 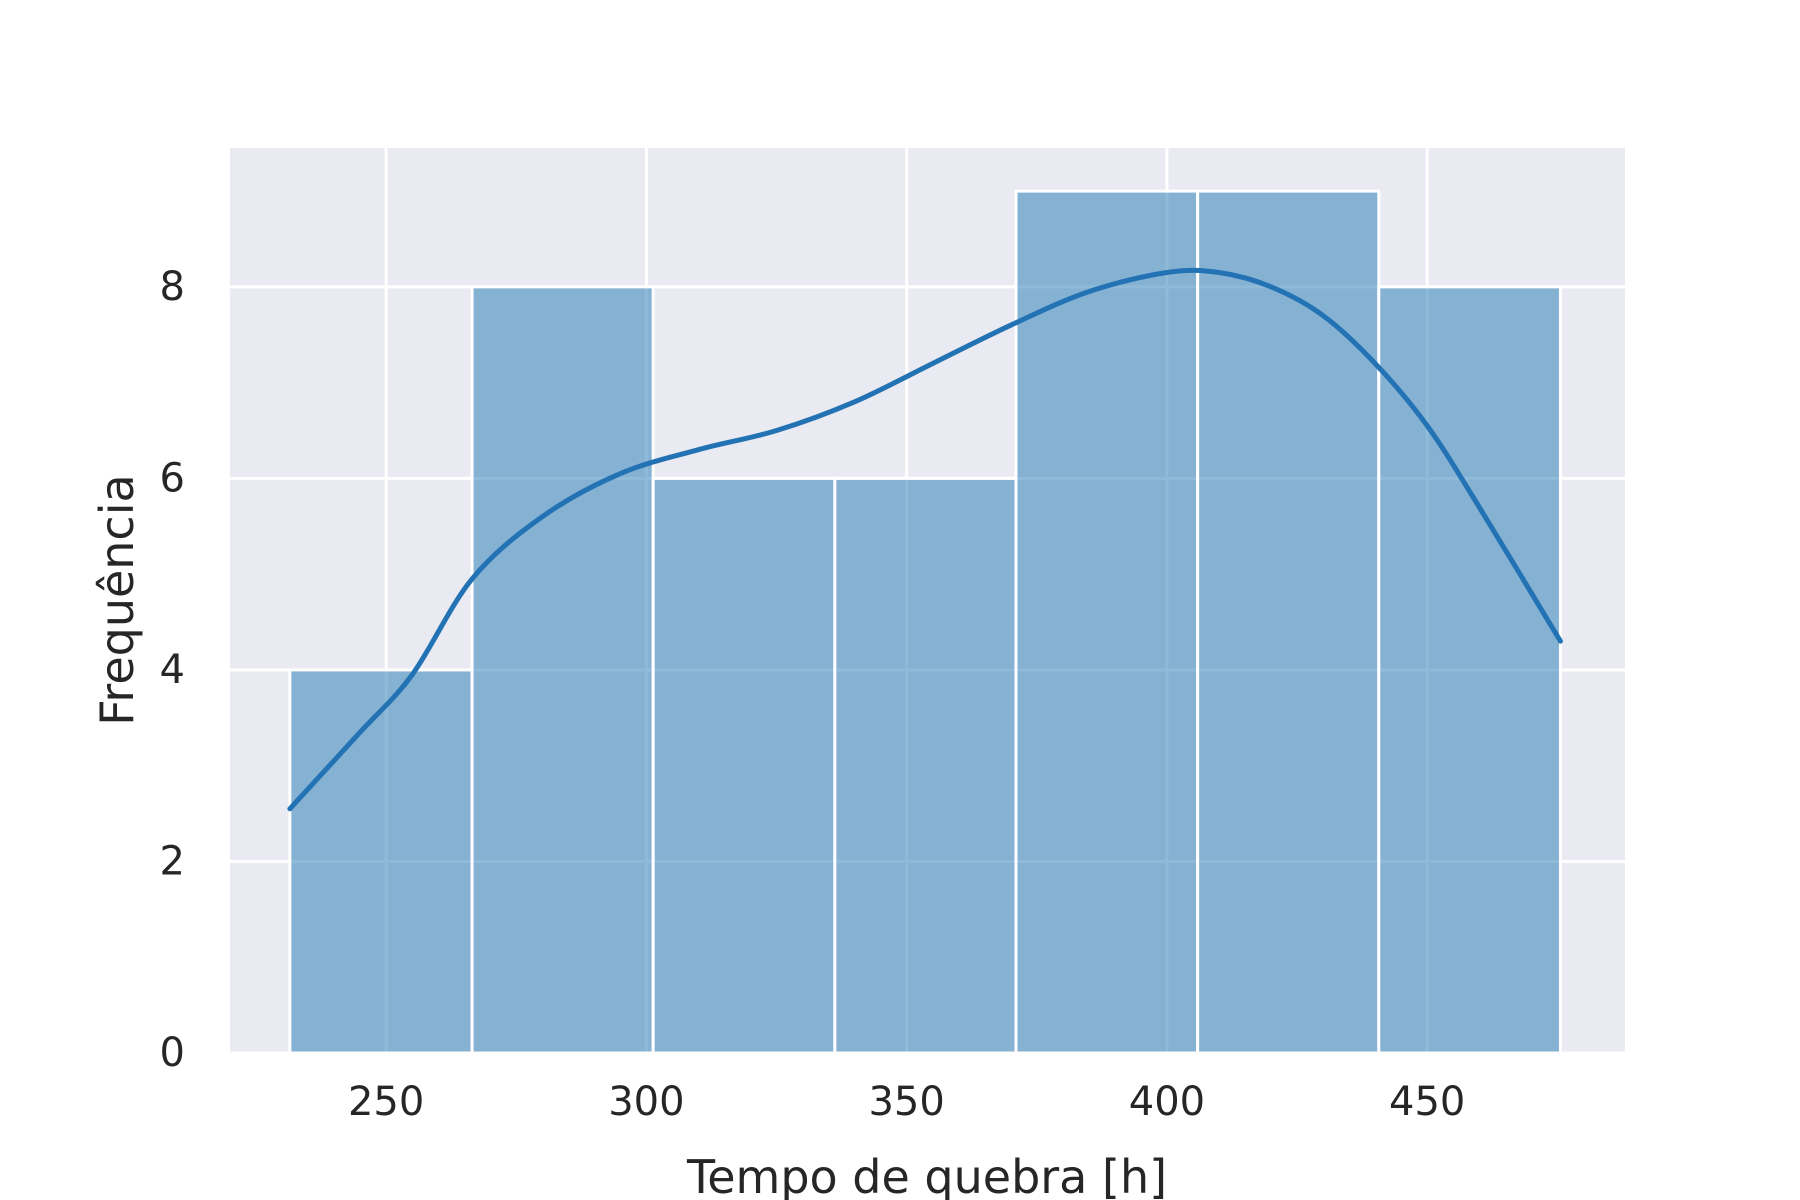 I want to click on x-tick-label: 250, so click(x=386, y=1102).